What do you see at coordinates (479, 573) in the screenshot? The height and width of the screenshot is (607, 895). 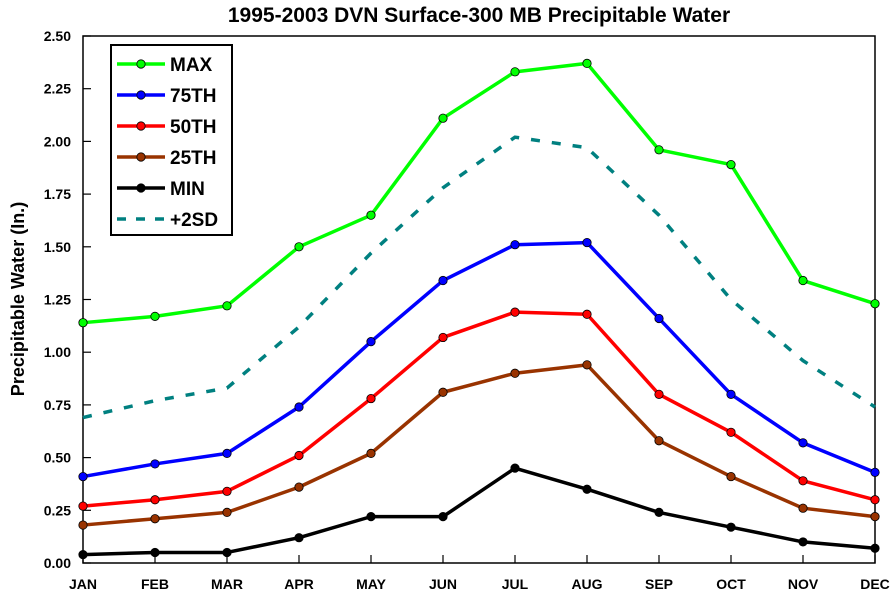 I see `x-axis: JAN FEB MAR APR MAY JUN JUL AUG SEP OCT NOV DEC` at bounding box center [479, 573].